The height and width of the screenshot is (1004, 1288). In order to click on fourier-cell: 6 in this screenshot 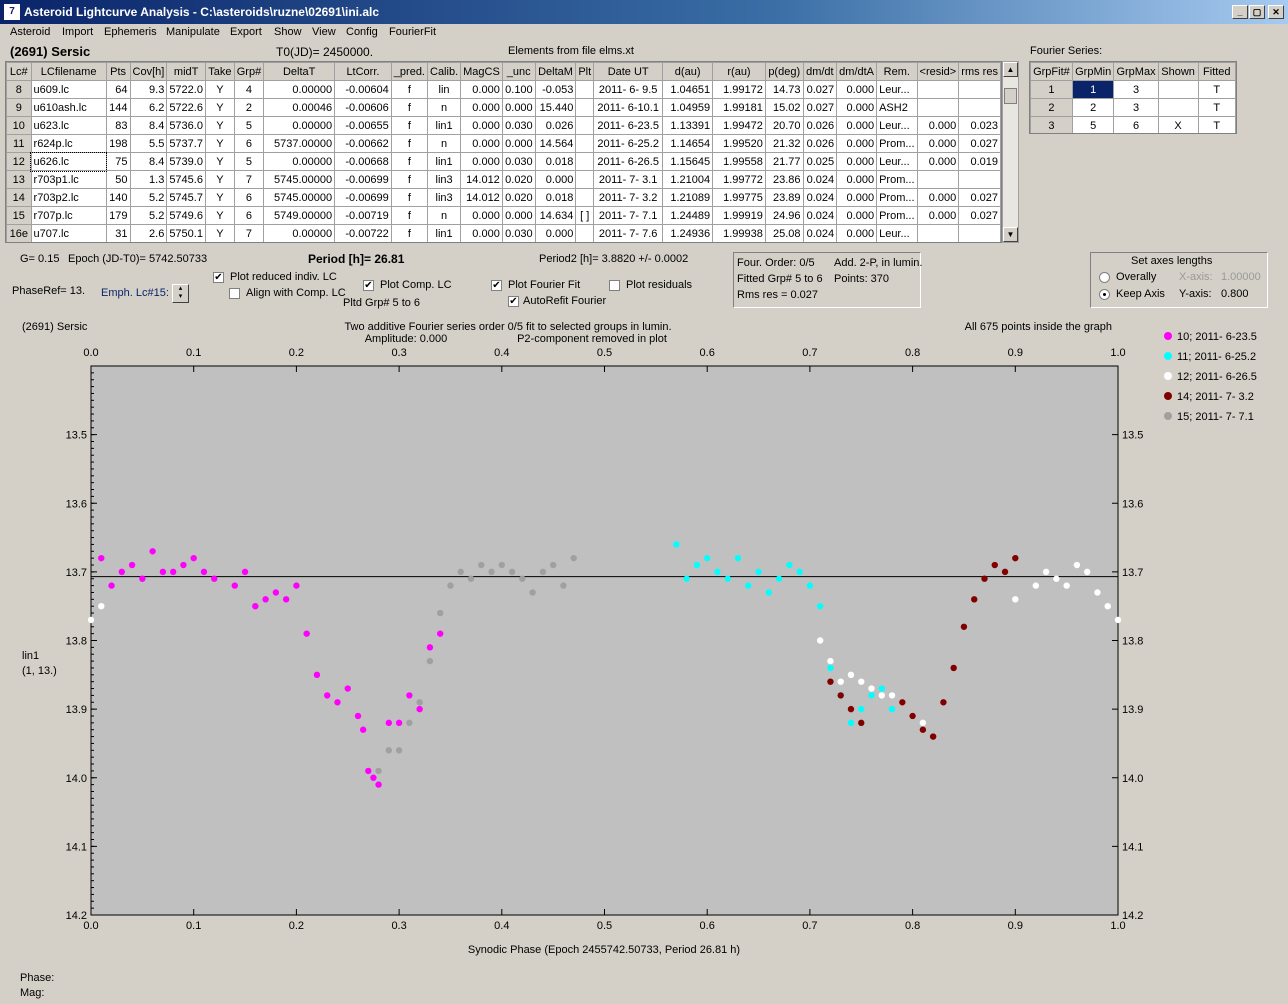, I will do `click(1136, 124)`.